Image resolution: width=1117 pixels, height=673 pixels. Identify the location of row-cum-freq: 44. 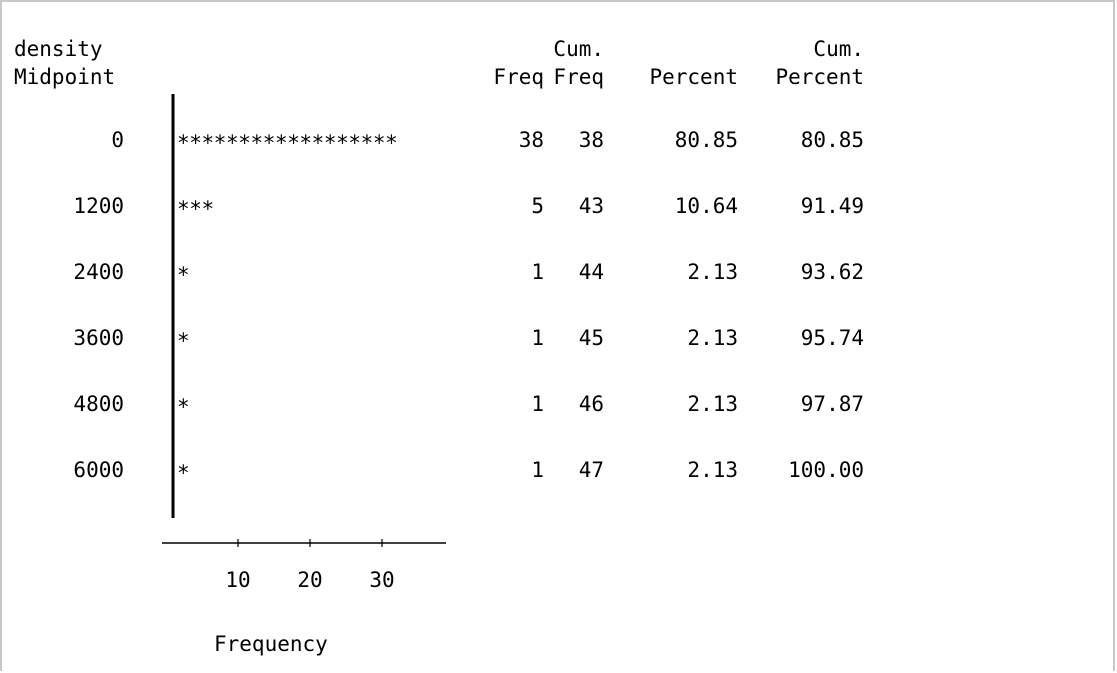
(591, 272).